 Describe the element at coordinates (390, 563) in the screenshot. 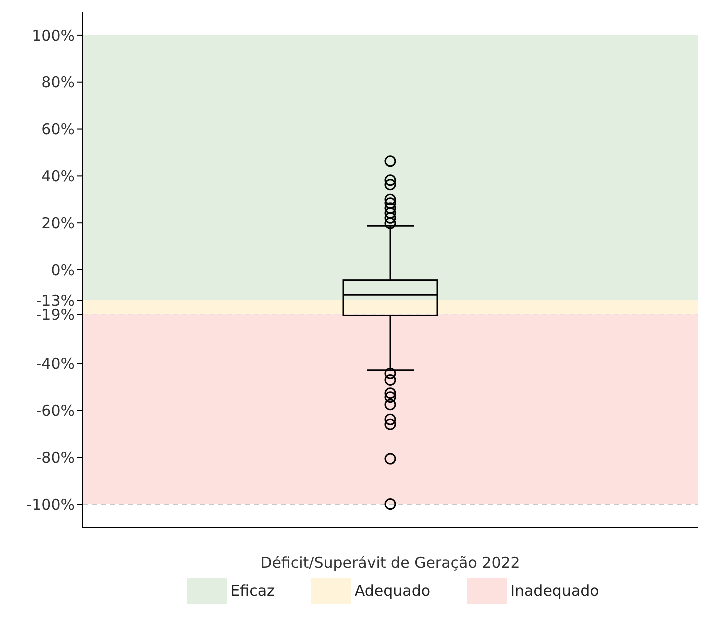

I see `x-axis-title: Déficit/Superávit de Geração 2022` at that location.